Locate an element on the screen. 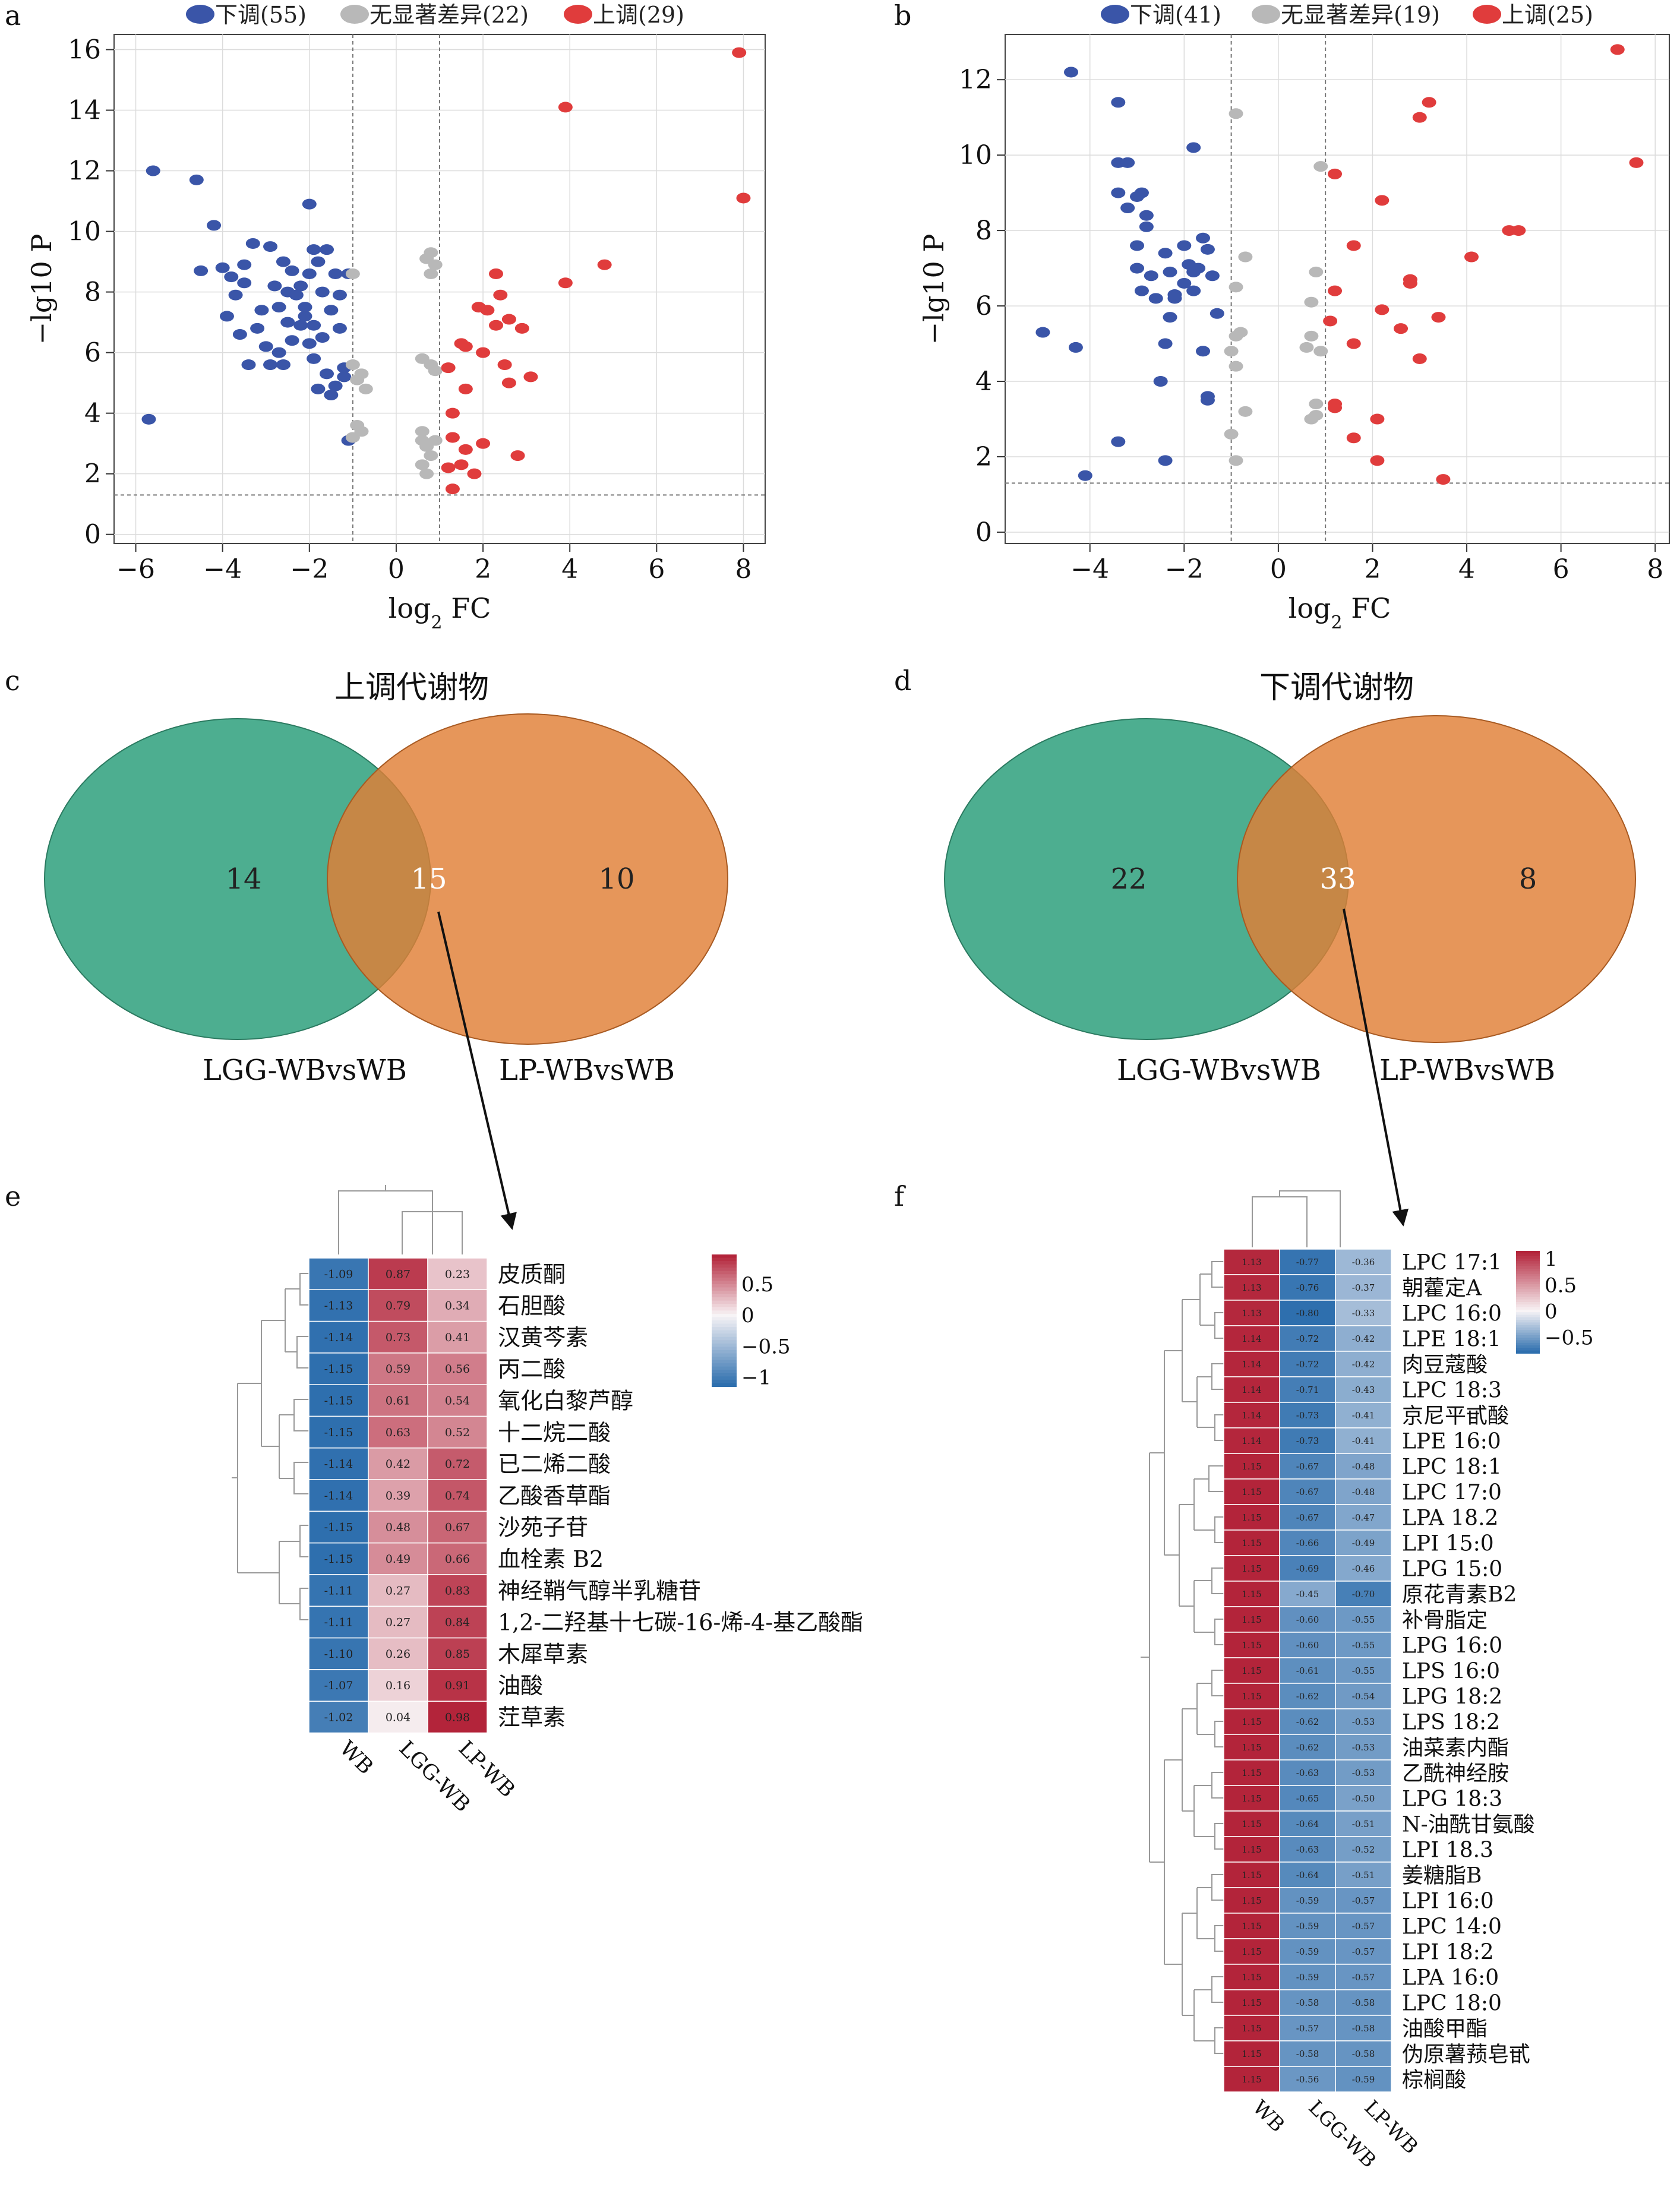 The image size is (1680, 2206). legend-b: 下调(41) 无显著差异(19) 上调(25) is located at coordinates (1347, 15).